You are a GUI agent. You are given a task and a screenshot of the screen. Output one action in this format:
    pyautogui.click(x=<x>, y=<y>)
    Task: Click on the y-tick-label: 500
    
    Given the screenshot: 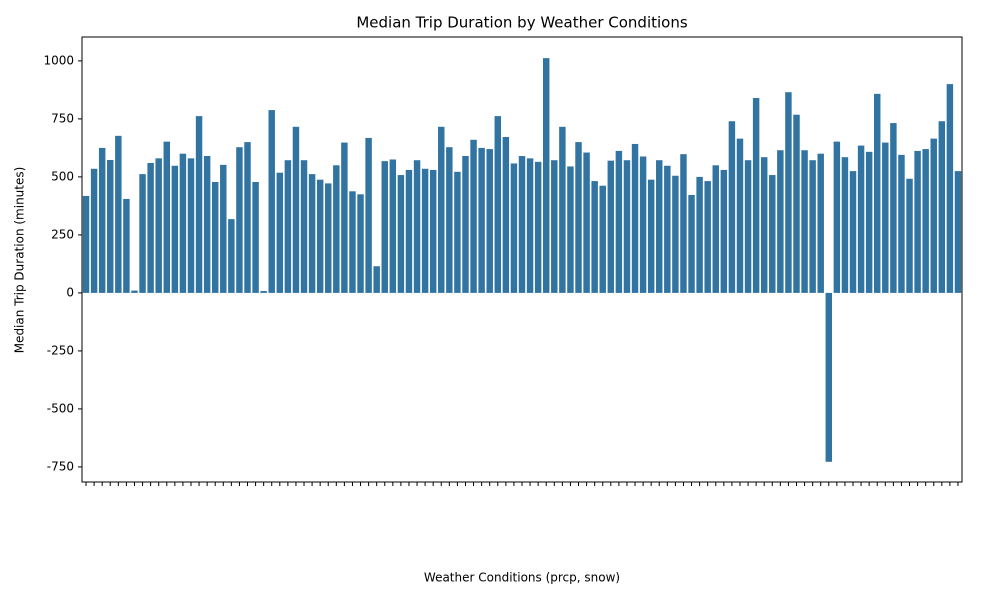 What is the action you would take?
    pyautogui.click(x=62, y=176)
    